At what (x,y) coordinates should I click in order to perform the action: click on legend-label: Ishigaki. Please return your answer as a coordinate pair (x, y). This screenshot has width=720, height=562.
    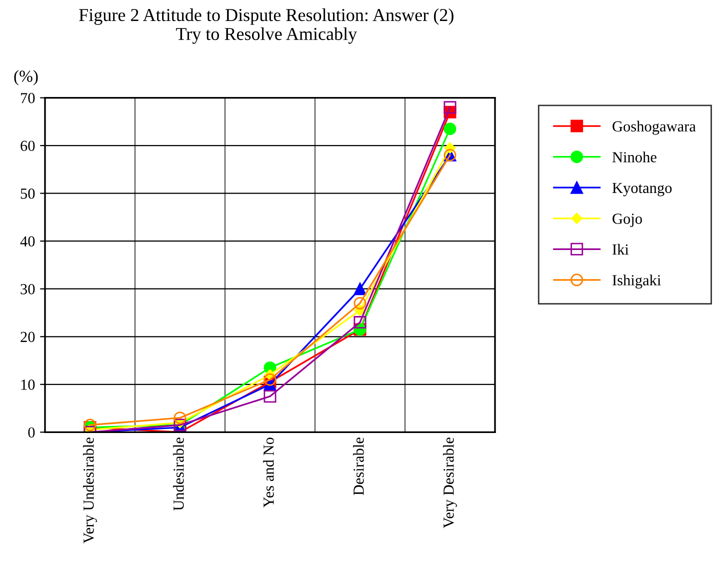
    Looking at the image, I should click on (636, 281).